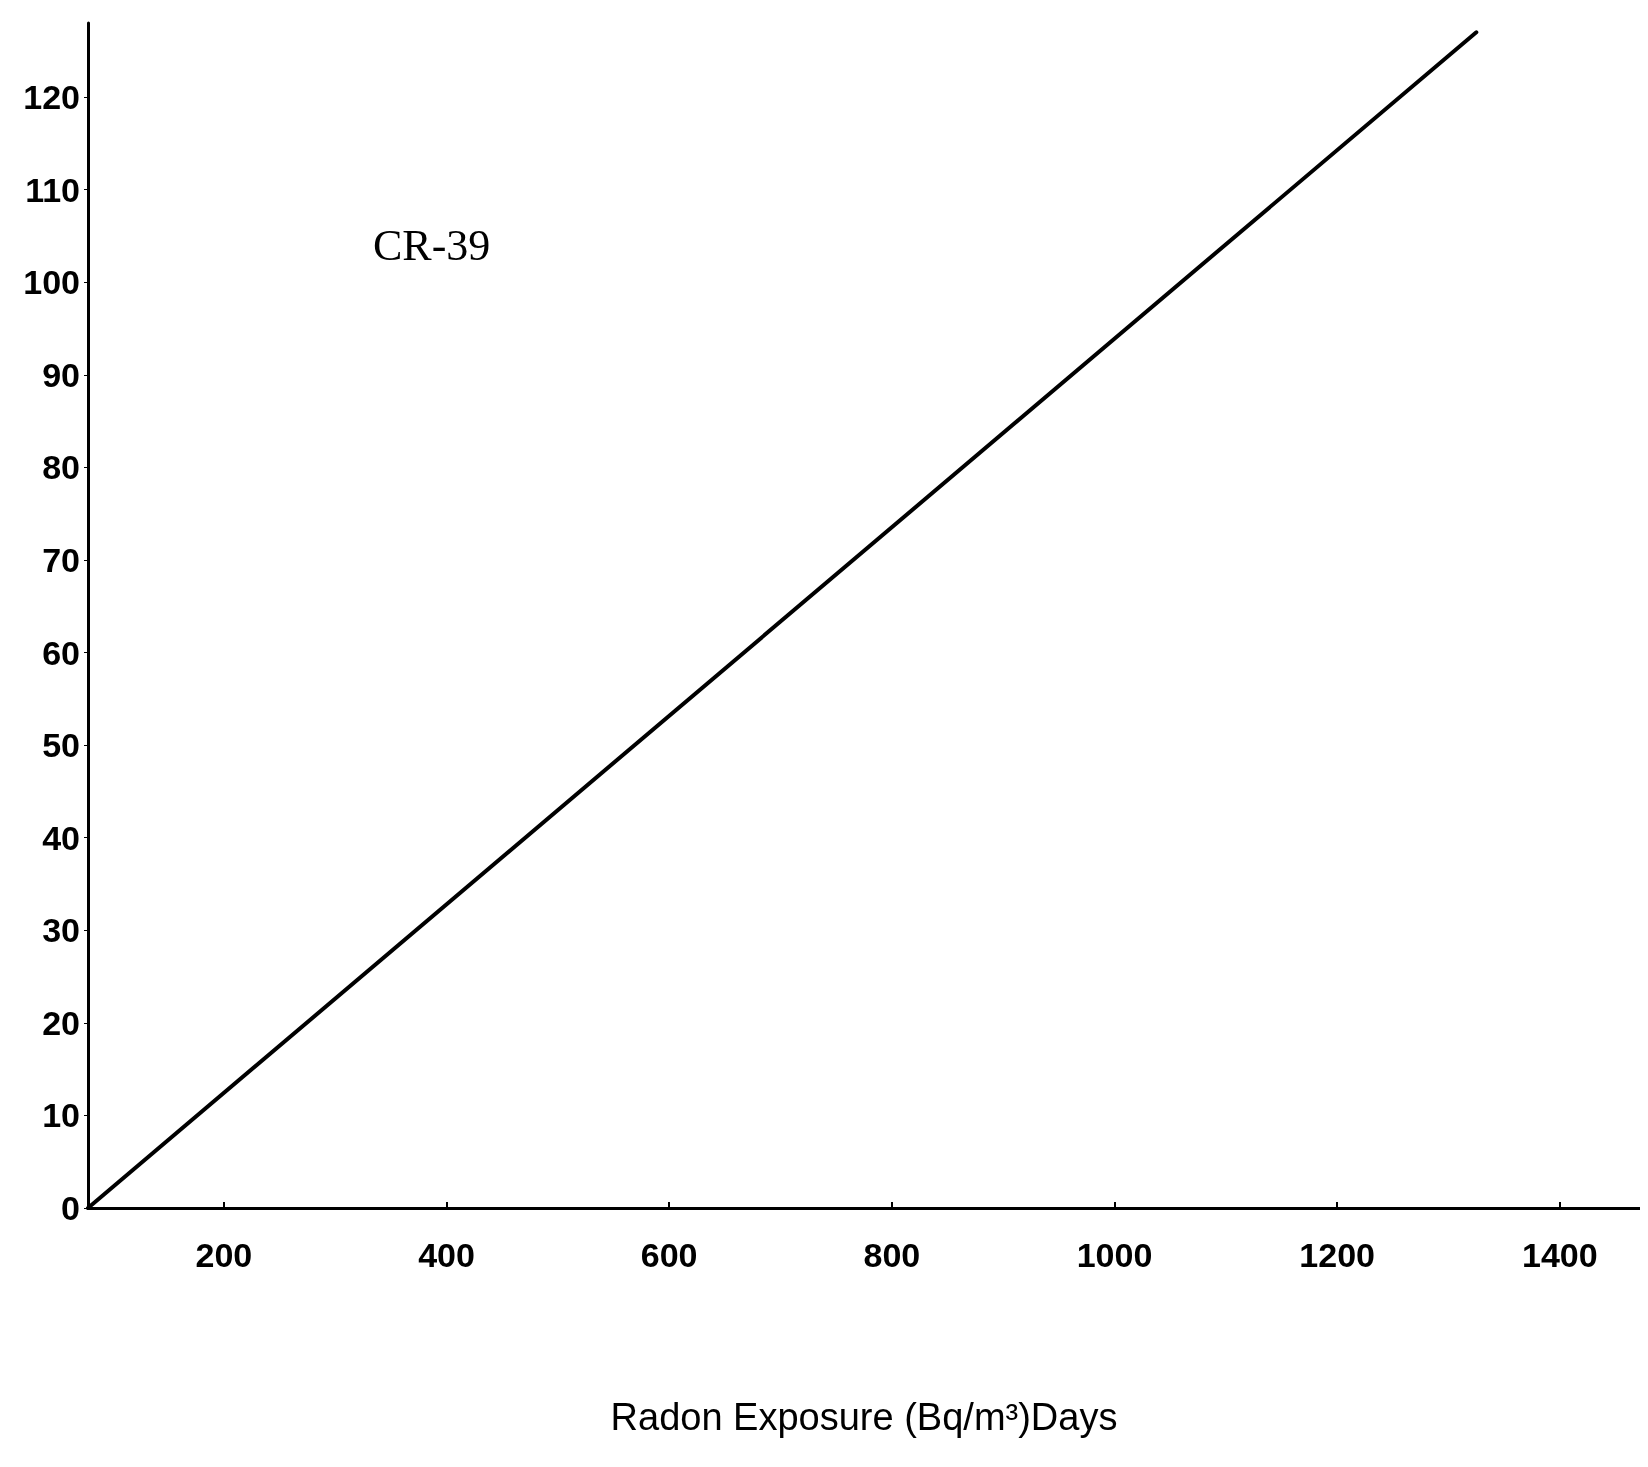  What do you see at coordinates (1560, 1255) in the screenshot?
I see `x-tick-label: 1400` at bounding box center [1560, 1255].